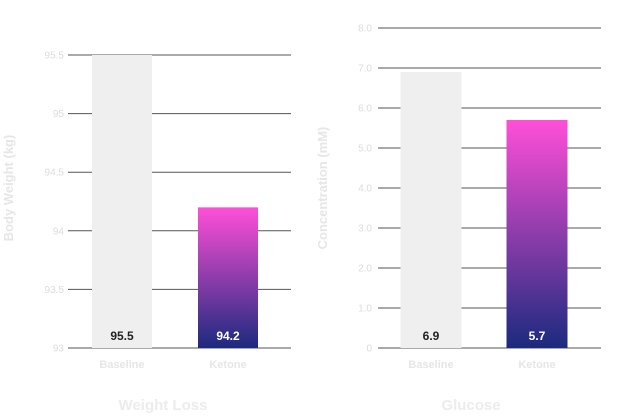 This screenshot has width=633, height=417. What do you see at coordinates (537, 336) in the screenshot?
I see `glucose-value-label-ketone: 5.7` at bounding box center [537, 336].